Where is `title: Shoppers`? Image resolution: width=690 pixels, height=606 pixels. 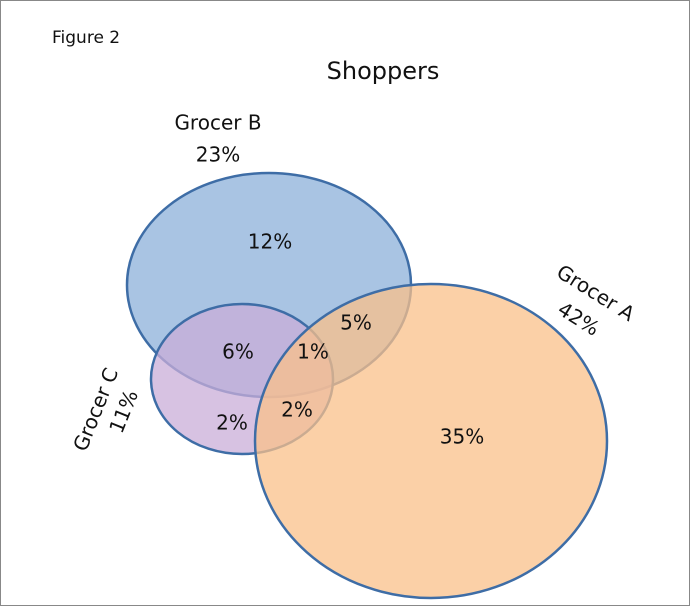
title: Shoppers is located at coordinates (383, 71).